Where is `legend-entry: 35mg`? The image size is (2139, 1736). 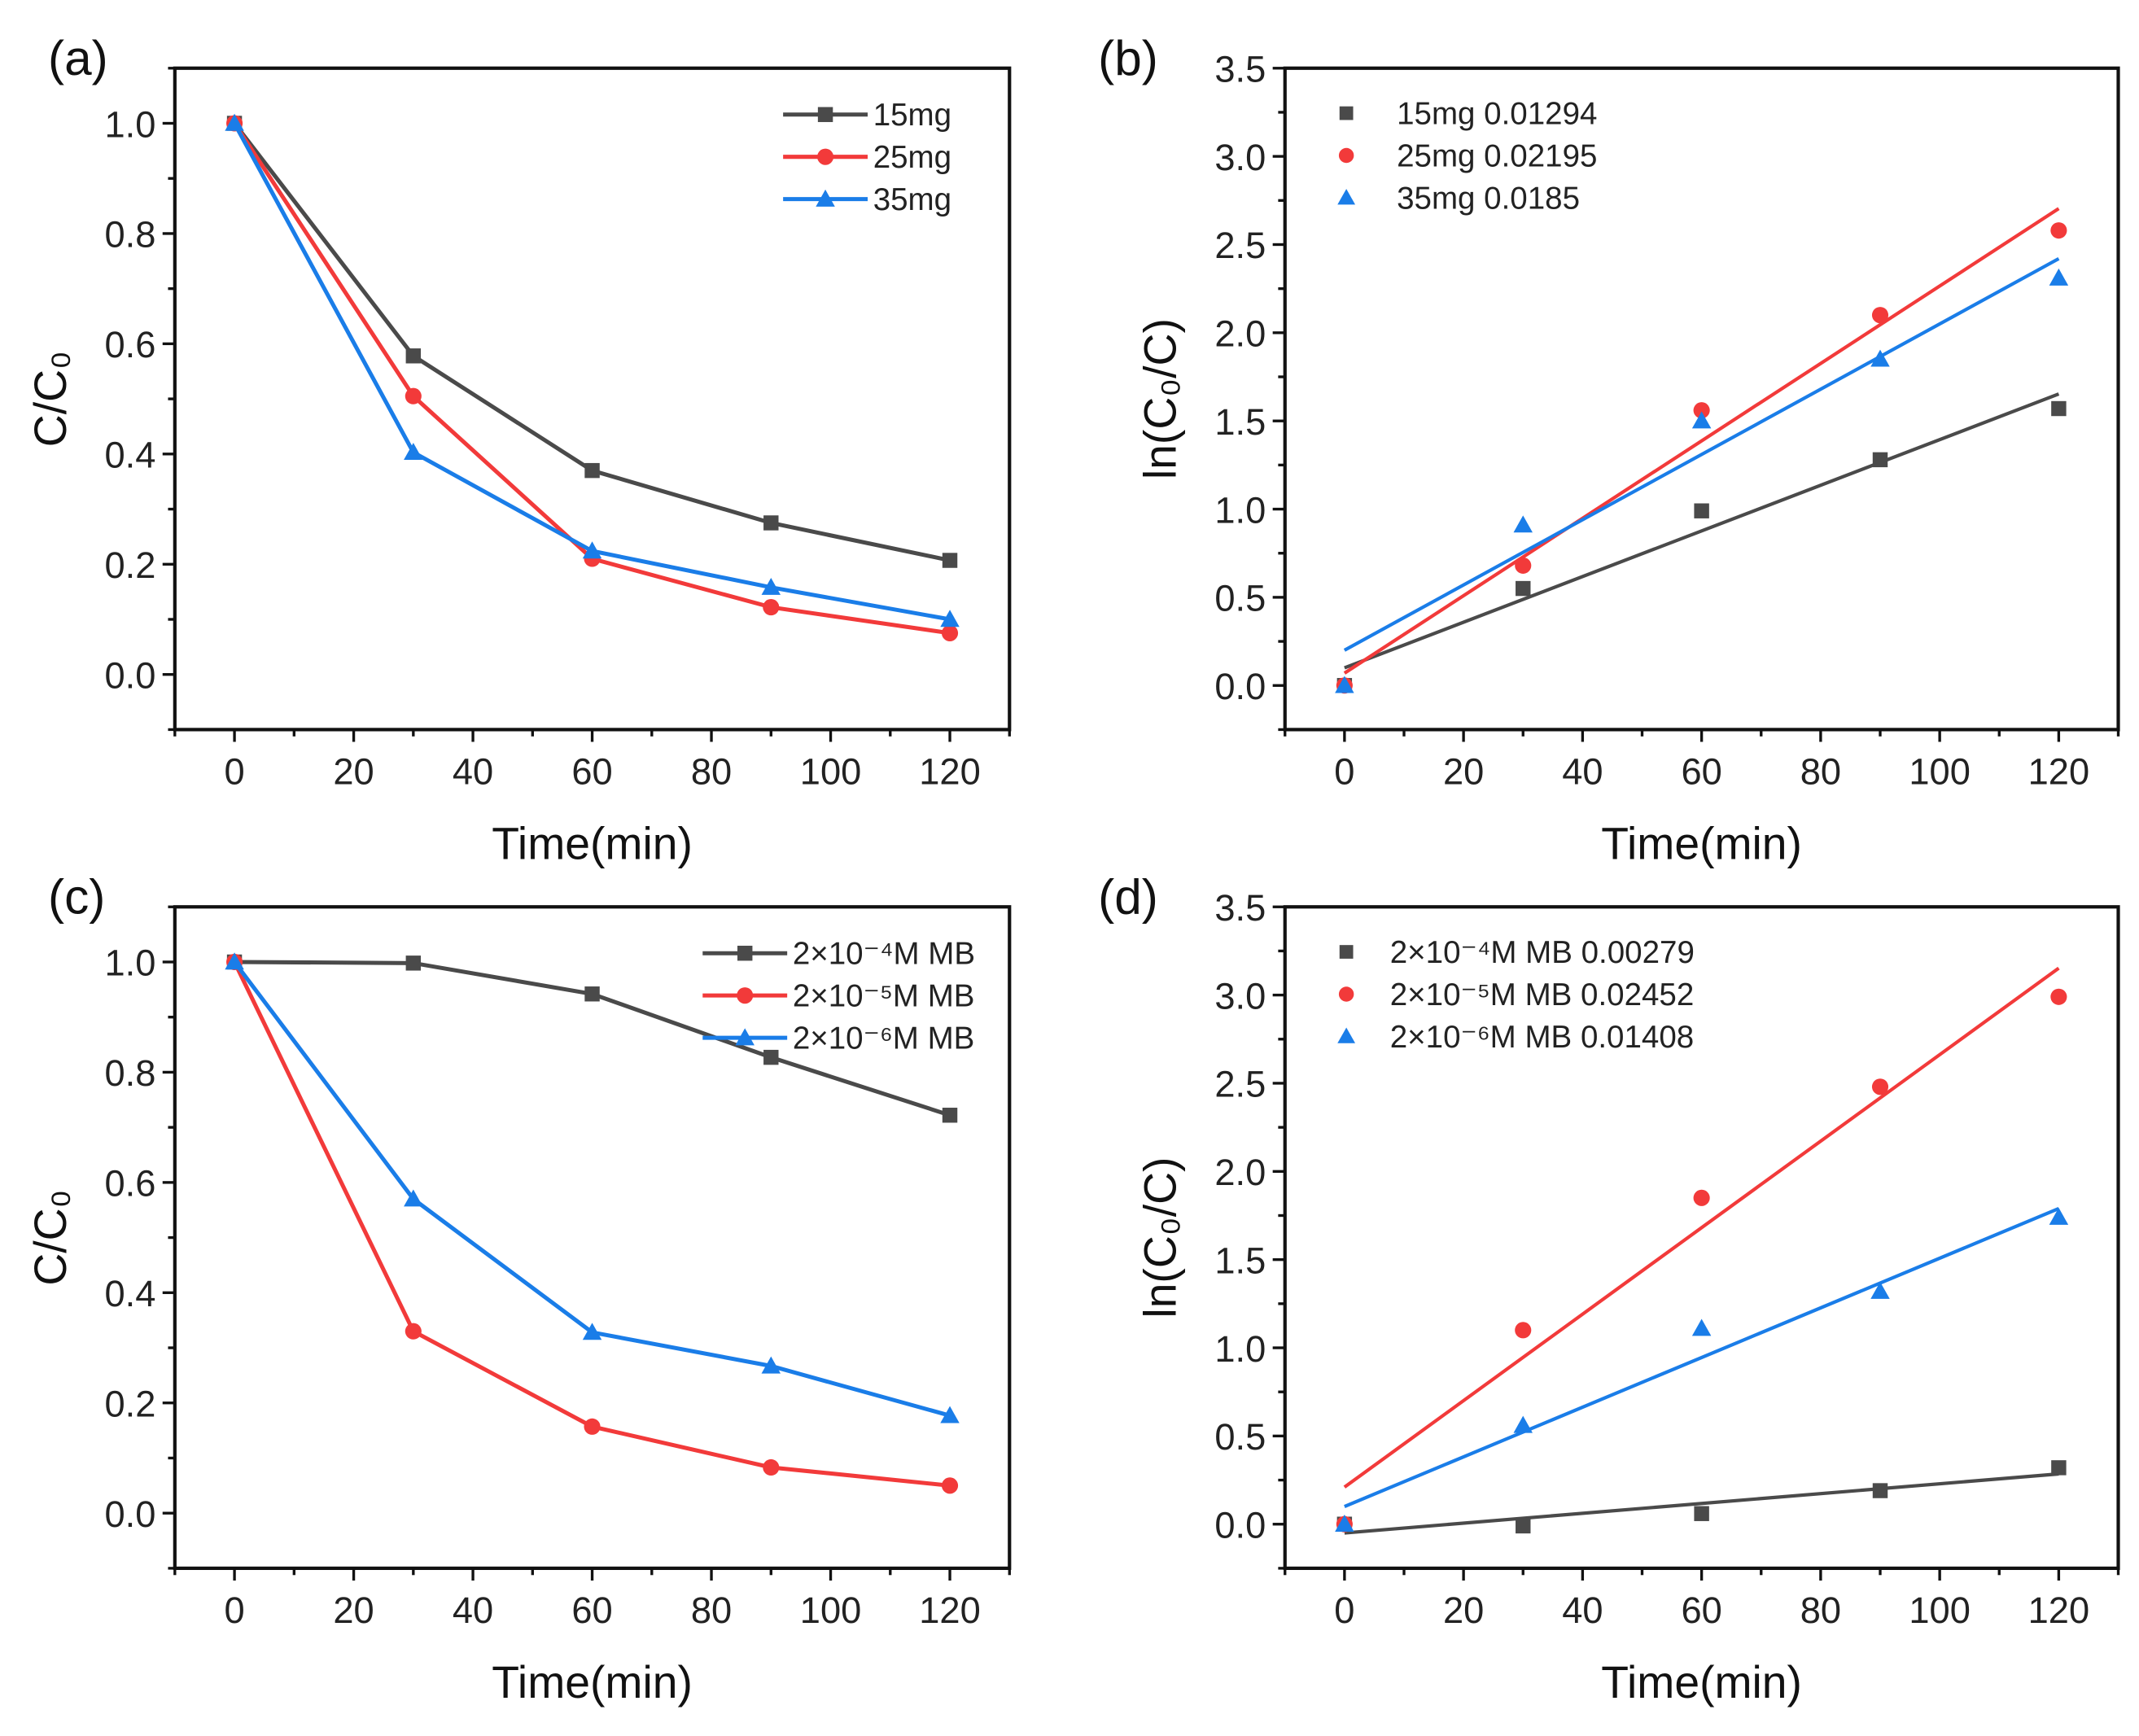 legend-entry: 35mg is located at coordinates (867, 199).